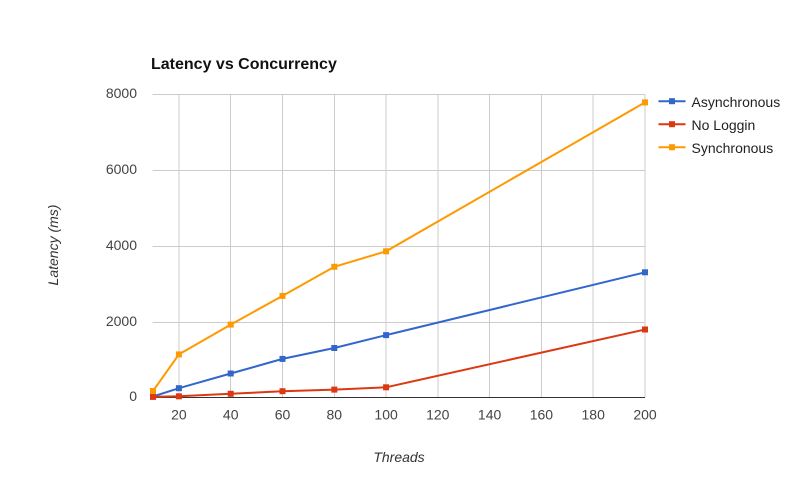 This screenshot has height=492, width=796. What do you see at coordinates (121, 321) in the screenshot?
I see `svg-text: 2000` at bounding box center [121, 321].